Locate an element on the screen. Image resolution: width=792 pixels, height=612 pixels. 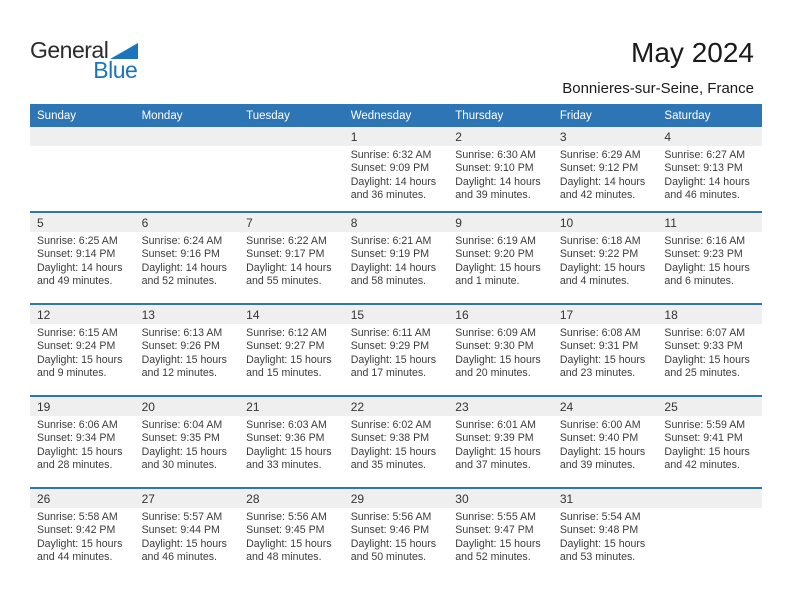
weekday-header-saturday: Saturday is located at coordinates (687, 115).